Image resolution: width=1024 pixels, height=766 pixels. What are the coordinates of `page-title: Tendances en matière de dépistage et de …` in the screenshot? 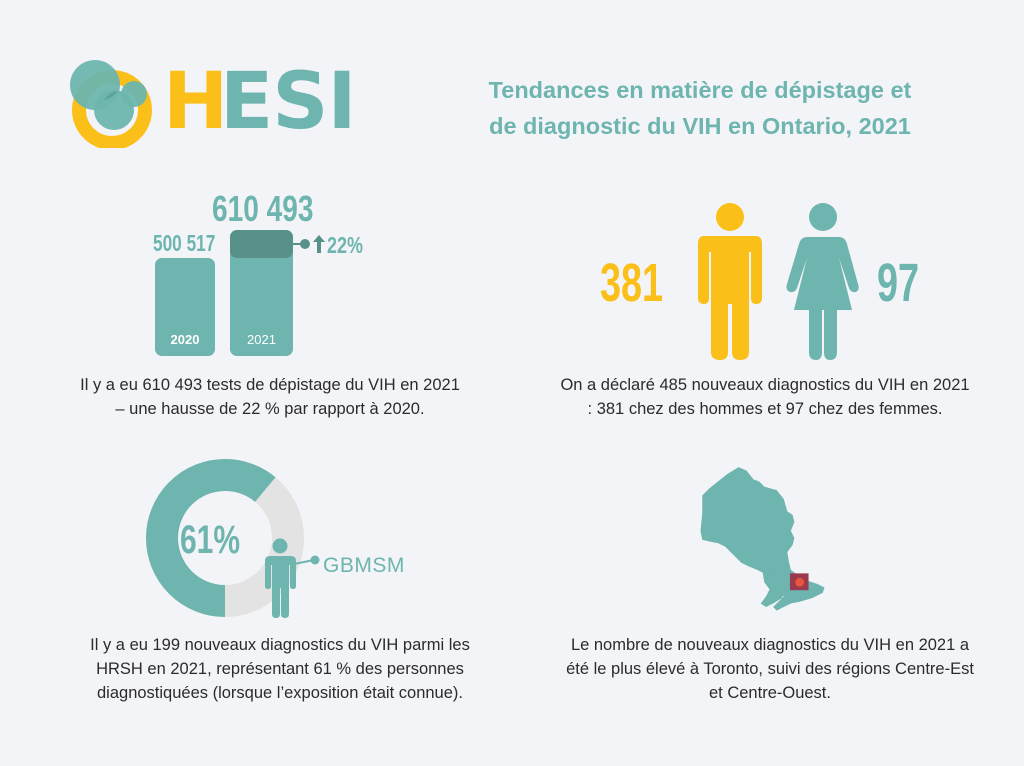 It's located at (700, 108).